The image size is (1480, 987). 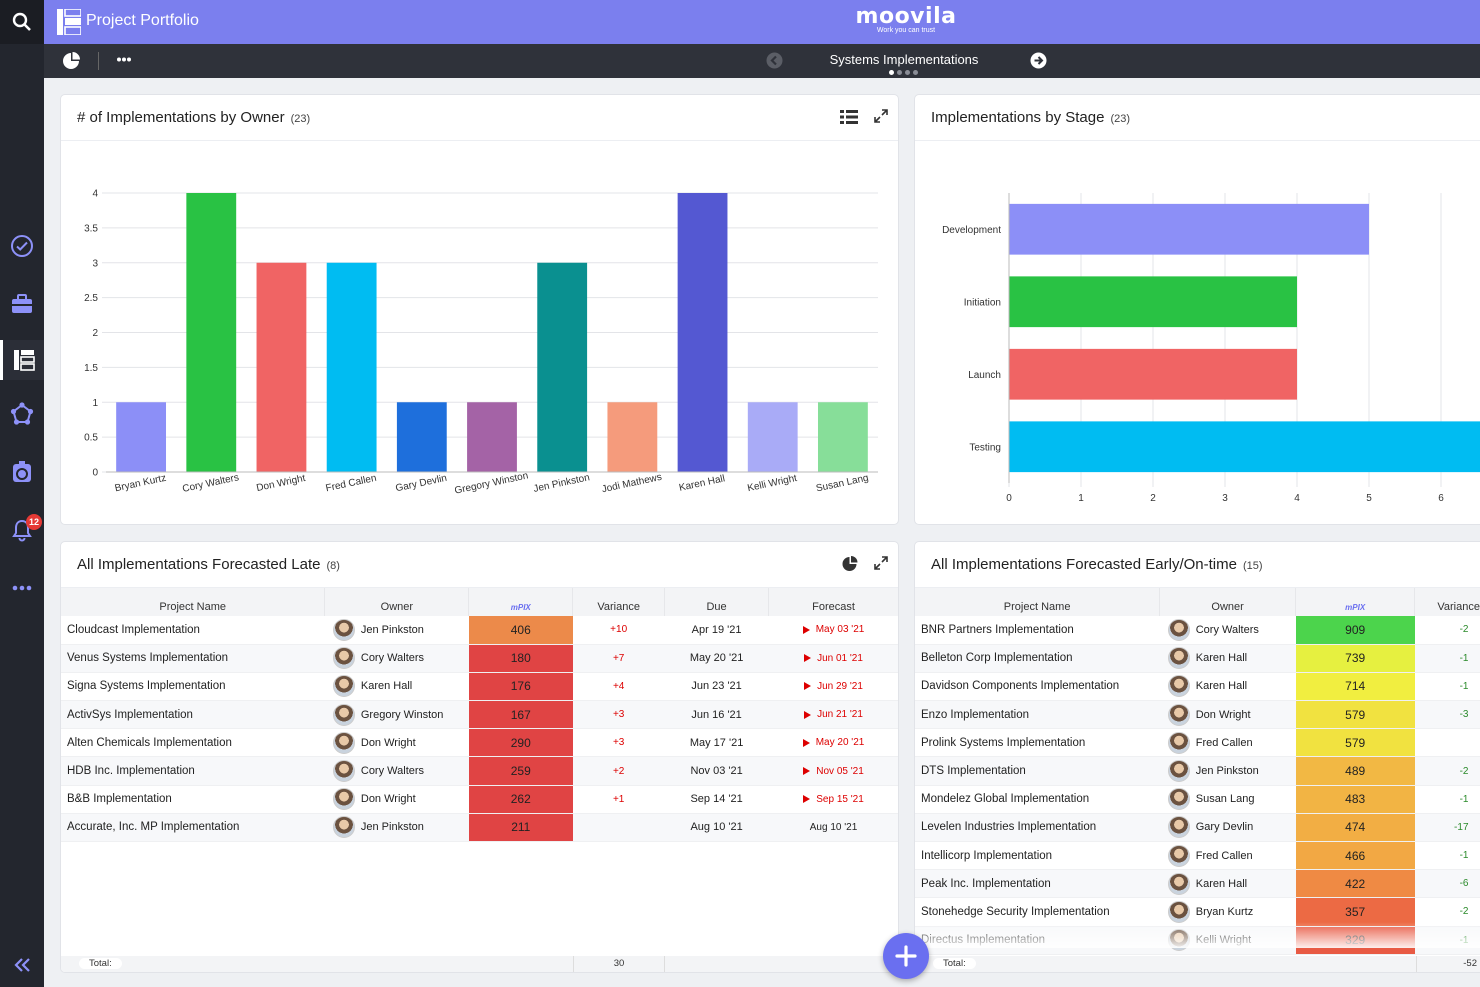 What do you see at coordinates (1037, 687) in the screenshot?
I see `project-name-cell: Davidson Components Implementation` at bounding box center [1037, 687].